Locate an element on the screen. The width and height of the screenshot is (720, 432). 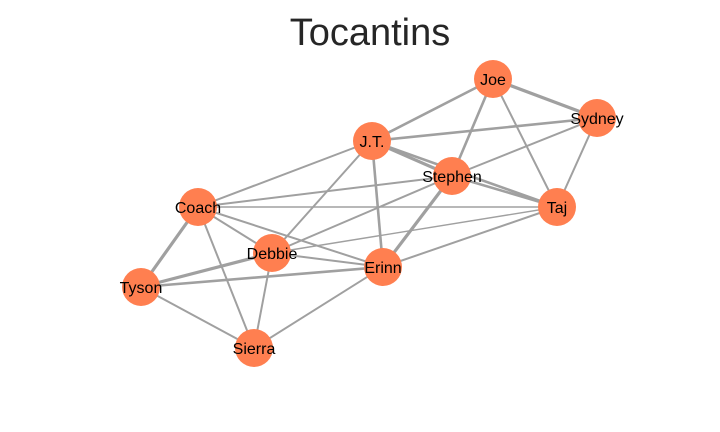
edge-stephen-erinn is located at coordinates (417, 221).